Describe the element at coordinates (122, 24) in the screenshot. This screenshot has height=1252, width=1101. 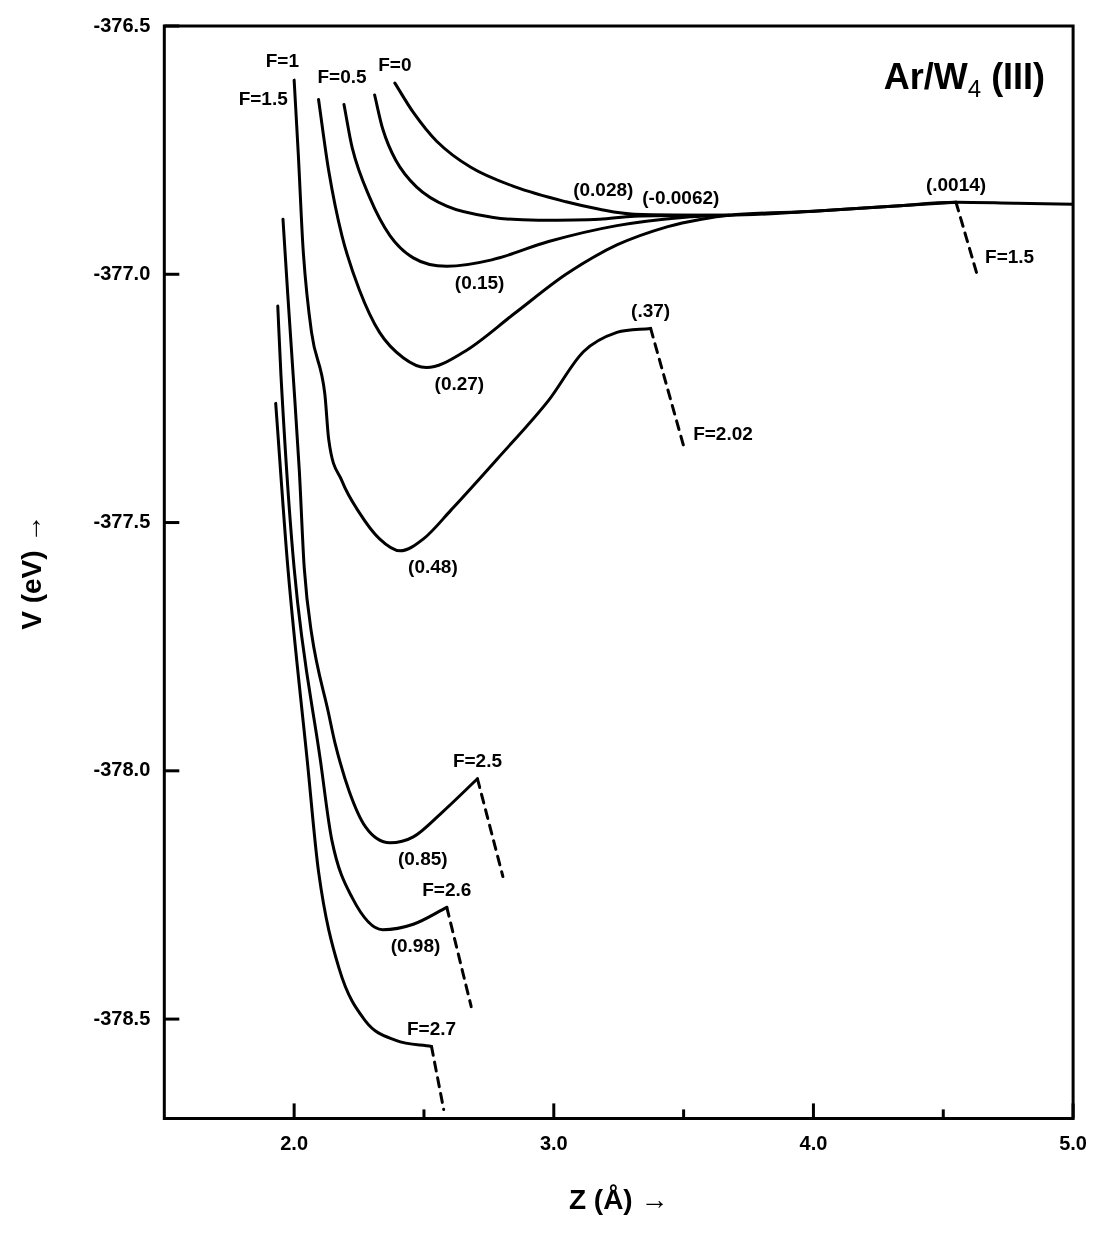
I see `y-tick-label: -376.5` at that location.